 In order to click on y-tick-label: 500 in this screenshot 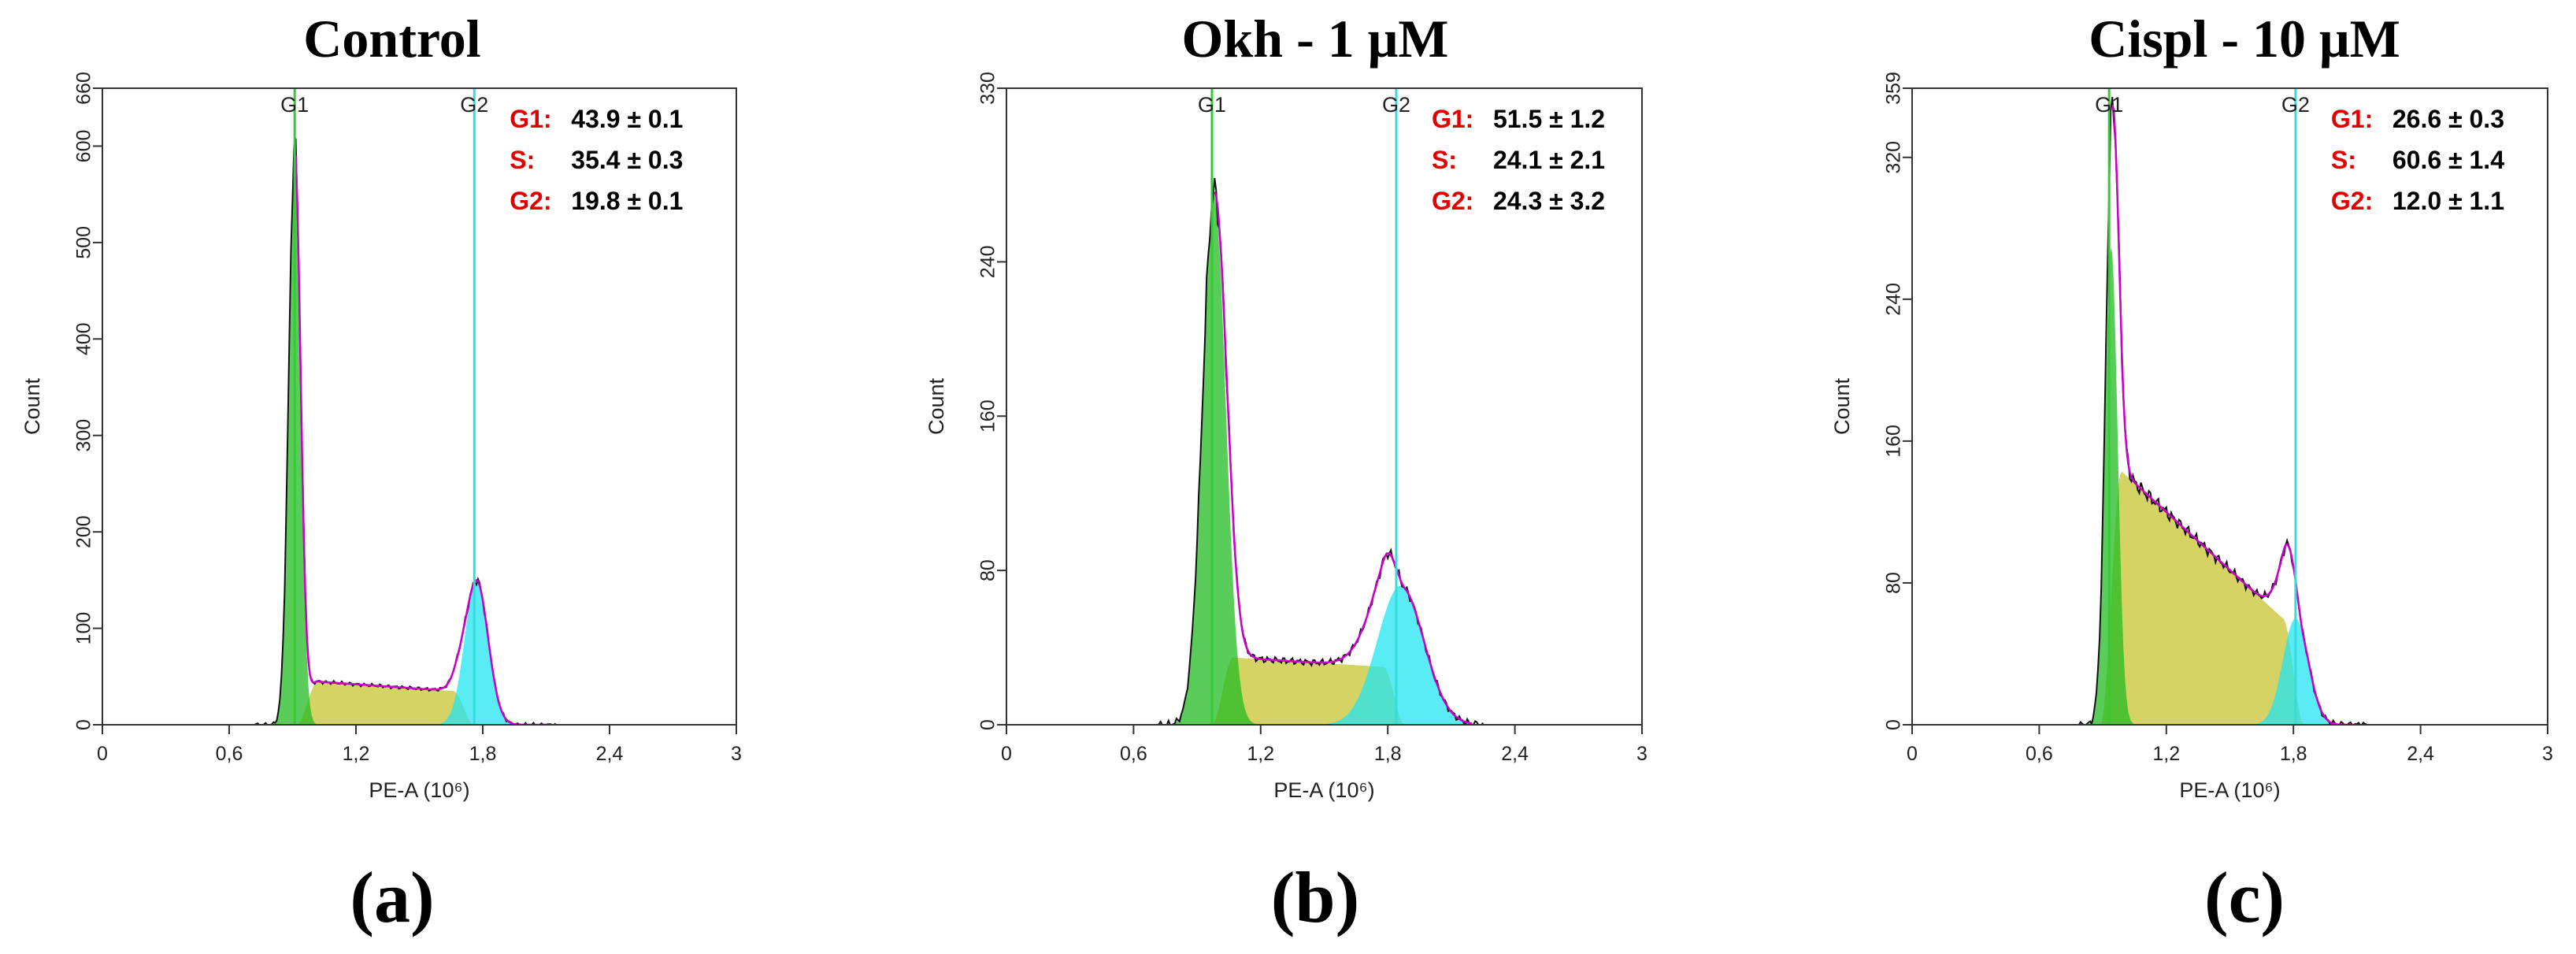, I will do `click(84, 242)`.